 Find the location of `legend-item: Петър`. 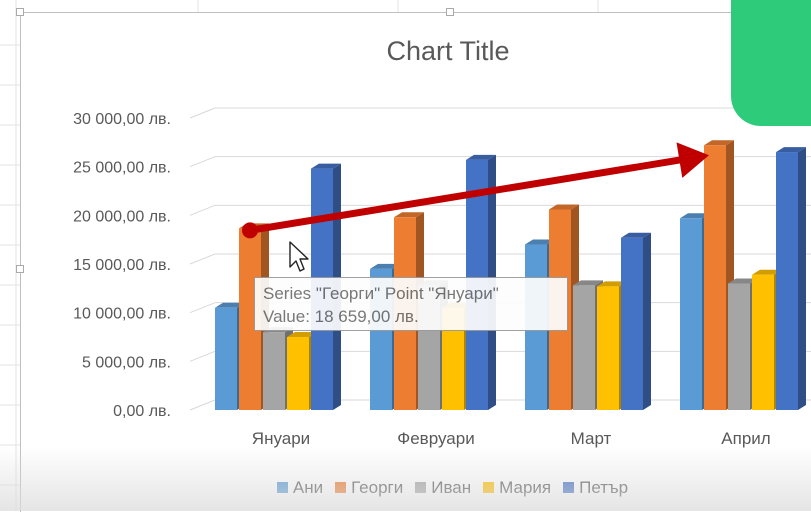

legend-item: Петър is located at coordinates (595, 488).